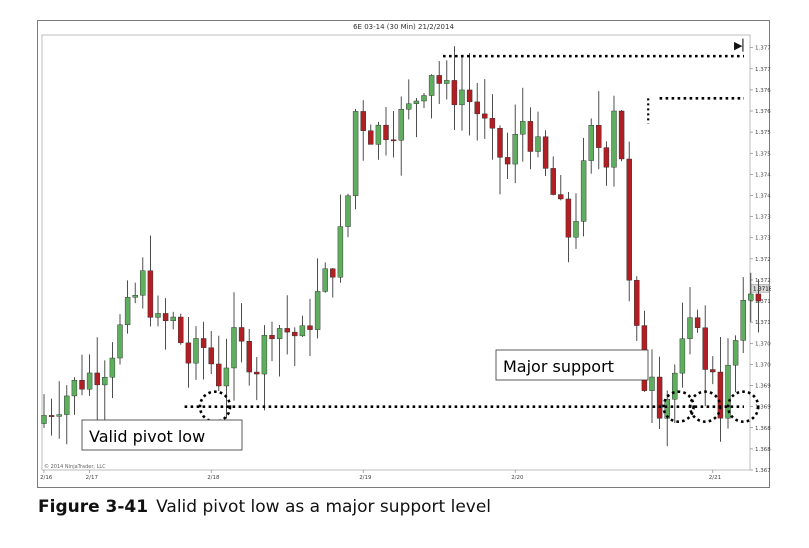 The height and width of the screenshot is (548, 809). What do you see at coordinates (75, 466) in the screenshot?
I see `copyright-label: © 2014 NinjaTrader, LLC` at bounding box center [75, 466].